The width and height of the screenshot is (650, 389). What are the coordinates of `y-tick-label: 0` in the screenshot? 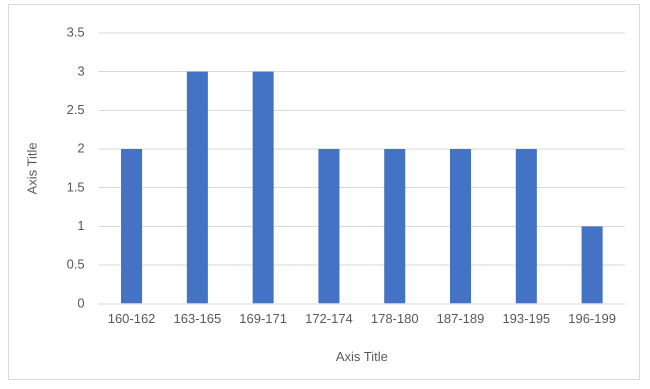 It's located at (81, 302).